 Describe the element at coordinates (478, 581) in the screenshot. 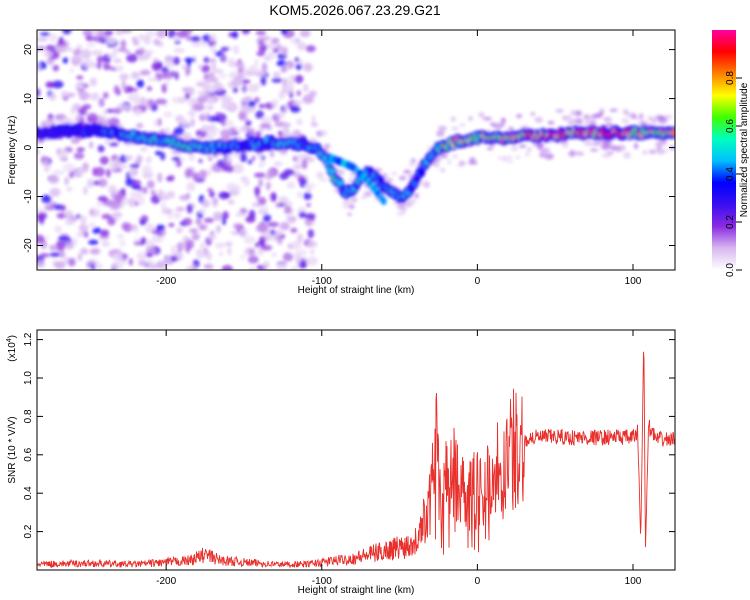

I see `x-tick-label: 0` at that location.